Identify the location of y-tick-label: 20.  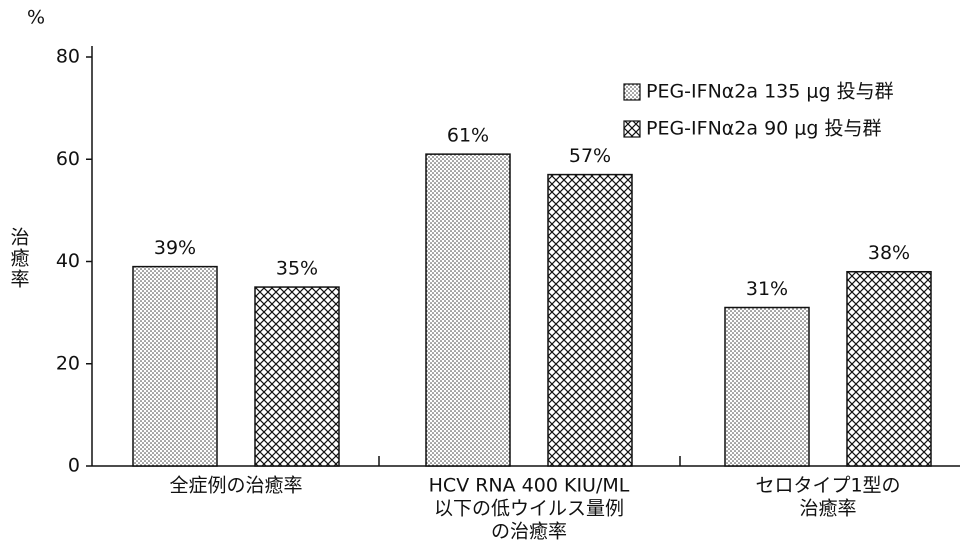
(68, 363).